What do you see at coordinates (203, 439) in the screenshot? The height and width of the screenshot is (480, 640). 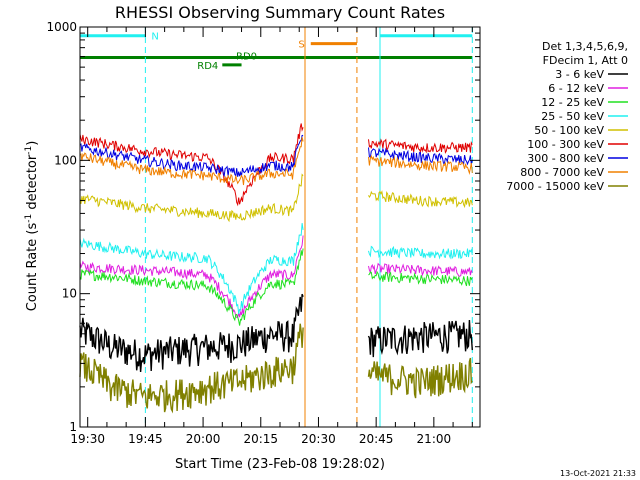 I see `x-tick-label: 20:00` at bounding box center [203, 439].